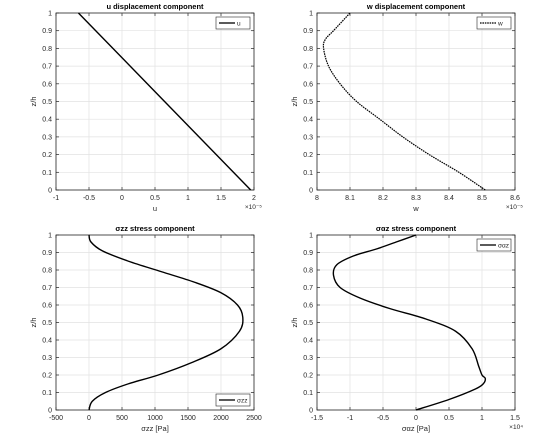  Describe the element at coordinates (239, 24) in the screenshot. I see `legend-label: u` at that location.